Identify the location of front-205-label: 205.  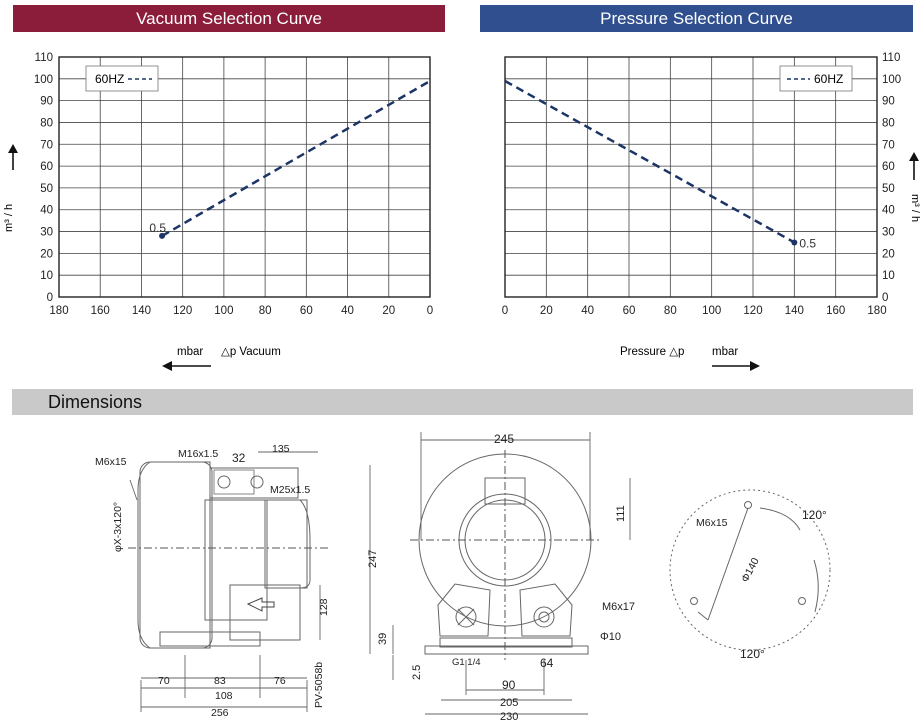
(509, 703).